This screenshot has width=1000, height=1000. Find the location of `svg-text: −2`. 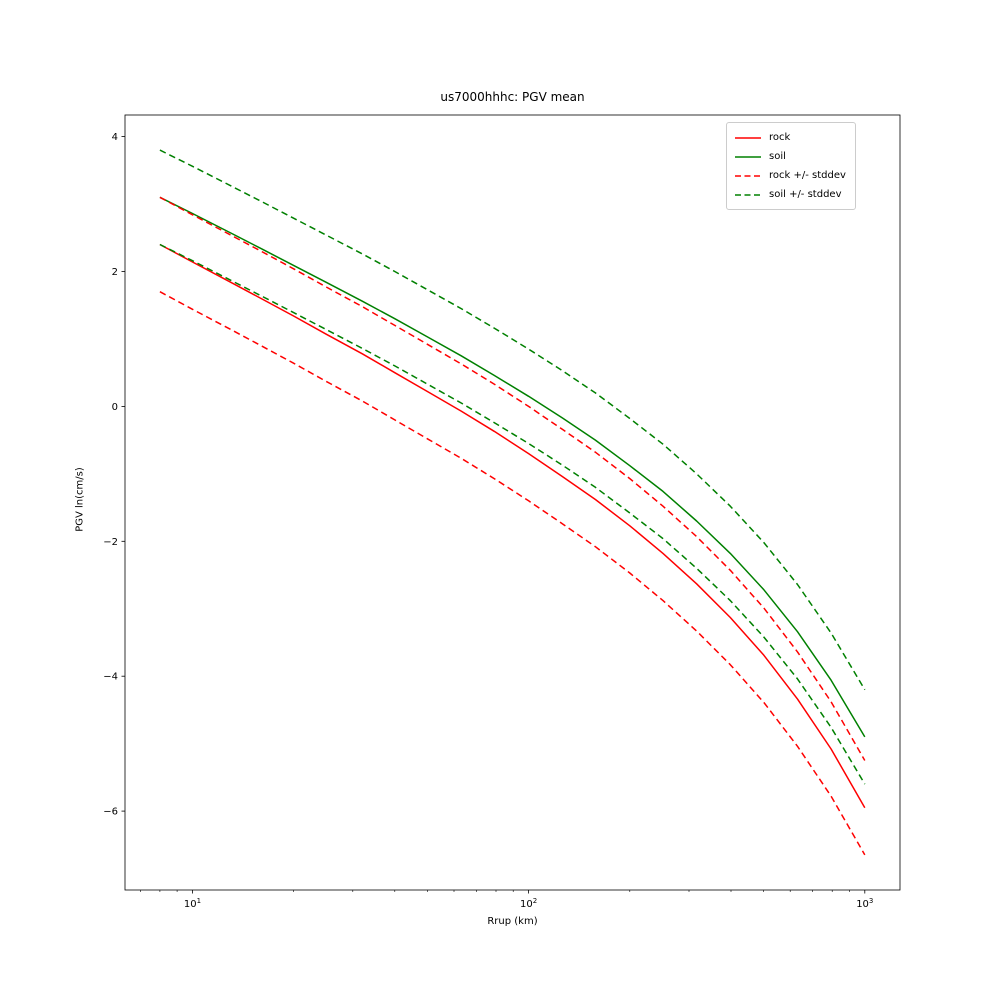

svg-text: −2 is located at coordinates (110, 542).